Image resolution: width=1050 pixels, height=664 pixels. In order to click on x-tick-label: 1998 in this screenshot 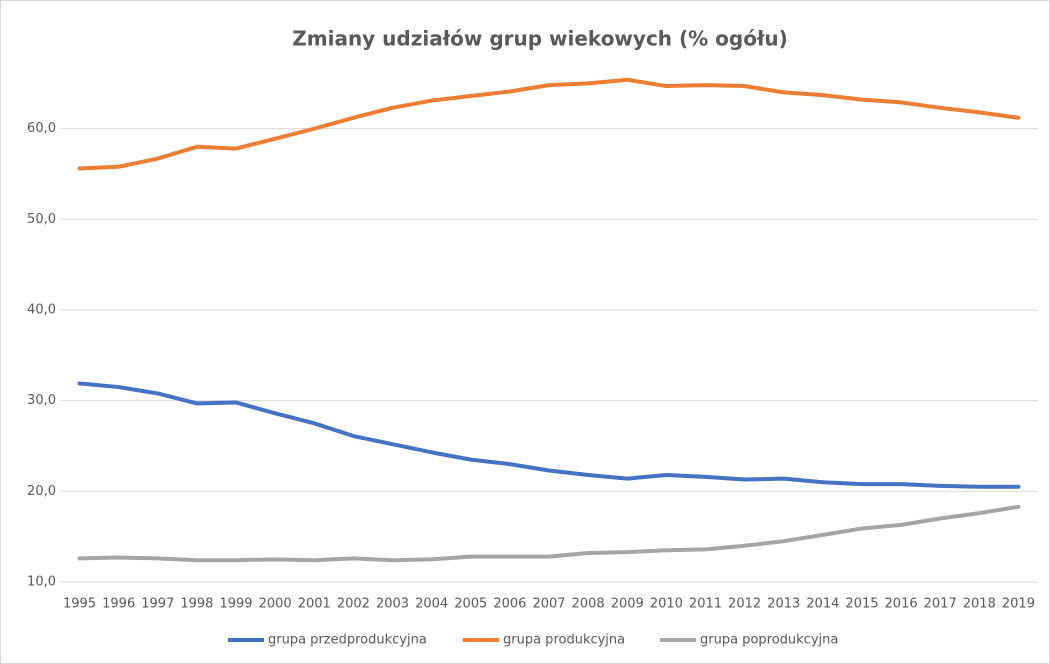, I will do `click(196, 604)`.